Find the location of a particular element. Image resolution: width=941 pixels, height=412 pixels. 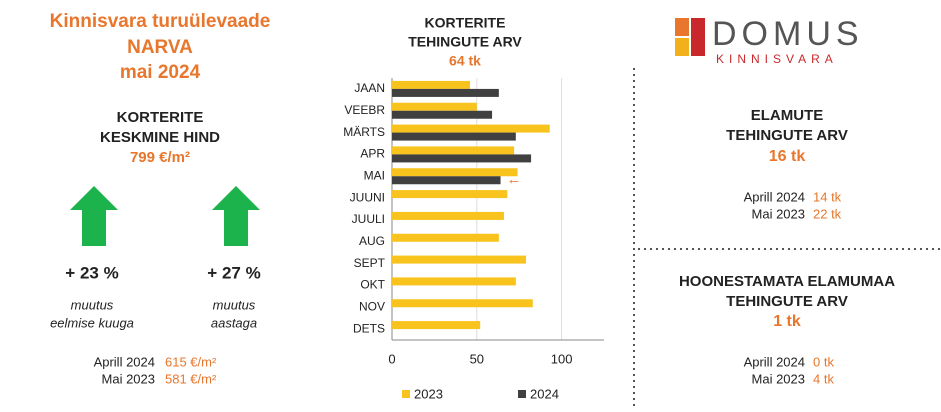

y-tick-label: JAAN is located at coordinates (369, 88).